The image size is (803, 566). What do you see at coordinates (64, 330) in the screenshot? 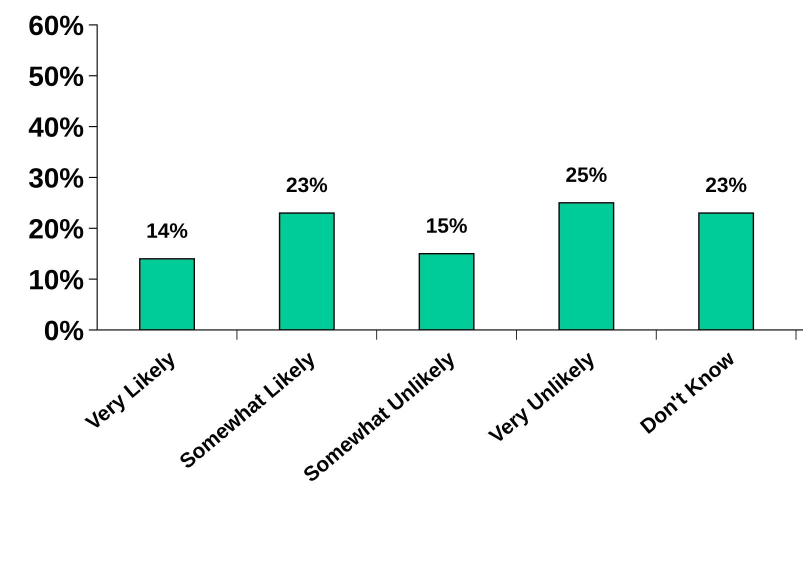
I see `y-tick-label: 0%` at bounding box center [64, 330].